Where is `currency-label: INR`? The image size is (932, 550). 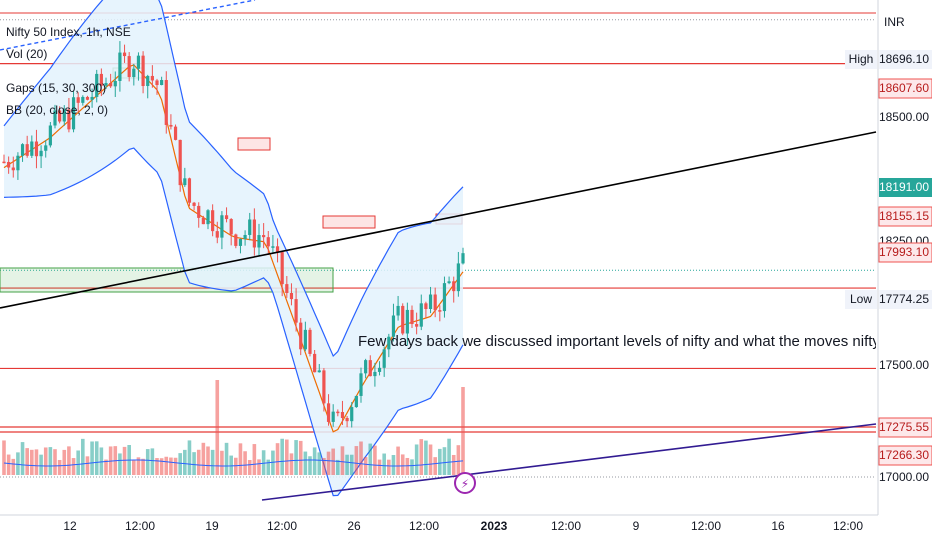
currency-label: INR is located at coordinates (894, 22).